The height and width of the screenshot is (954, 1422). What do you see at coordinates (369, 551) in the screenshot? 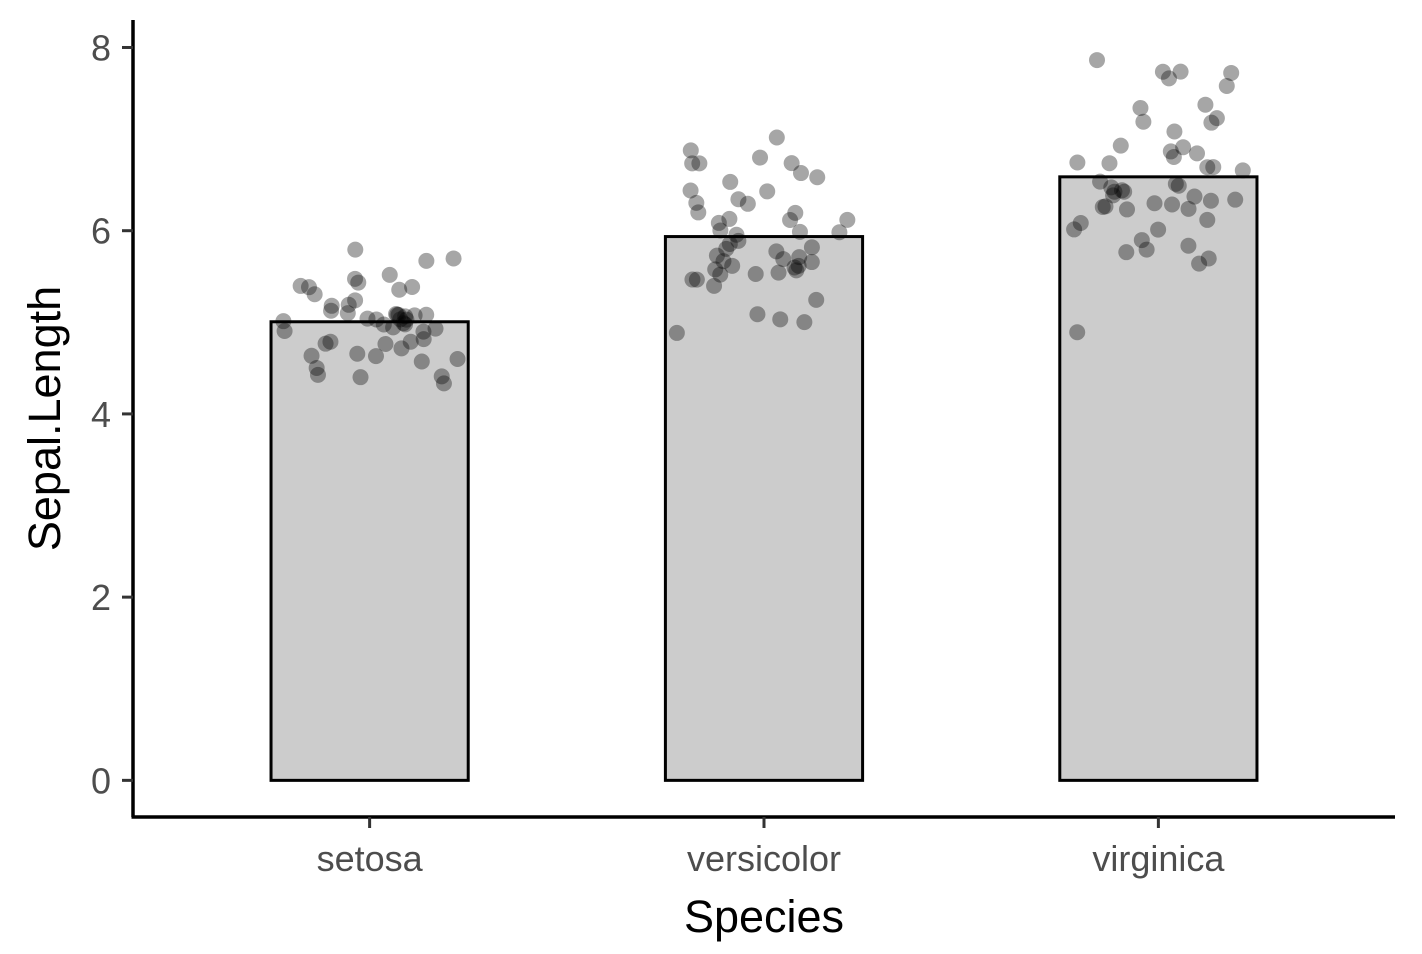
I see `bar-setosa` at bounding box center [369, 551].